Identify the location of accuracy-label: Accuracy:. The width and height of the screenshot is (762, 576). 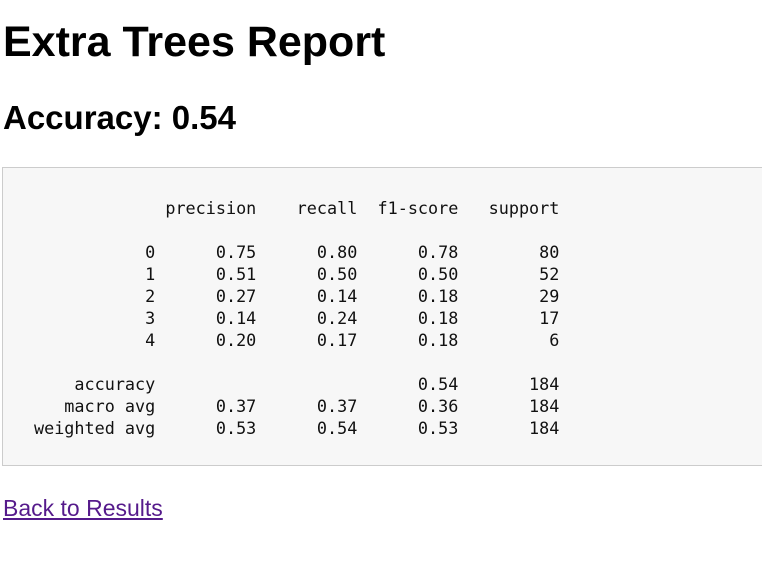
(87, 117).